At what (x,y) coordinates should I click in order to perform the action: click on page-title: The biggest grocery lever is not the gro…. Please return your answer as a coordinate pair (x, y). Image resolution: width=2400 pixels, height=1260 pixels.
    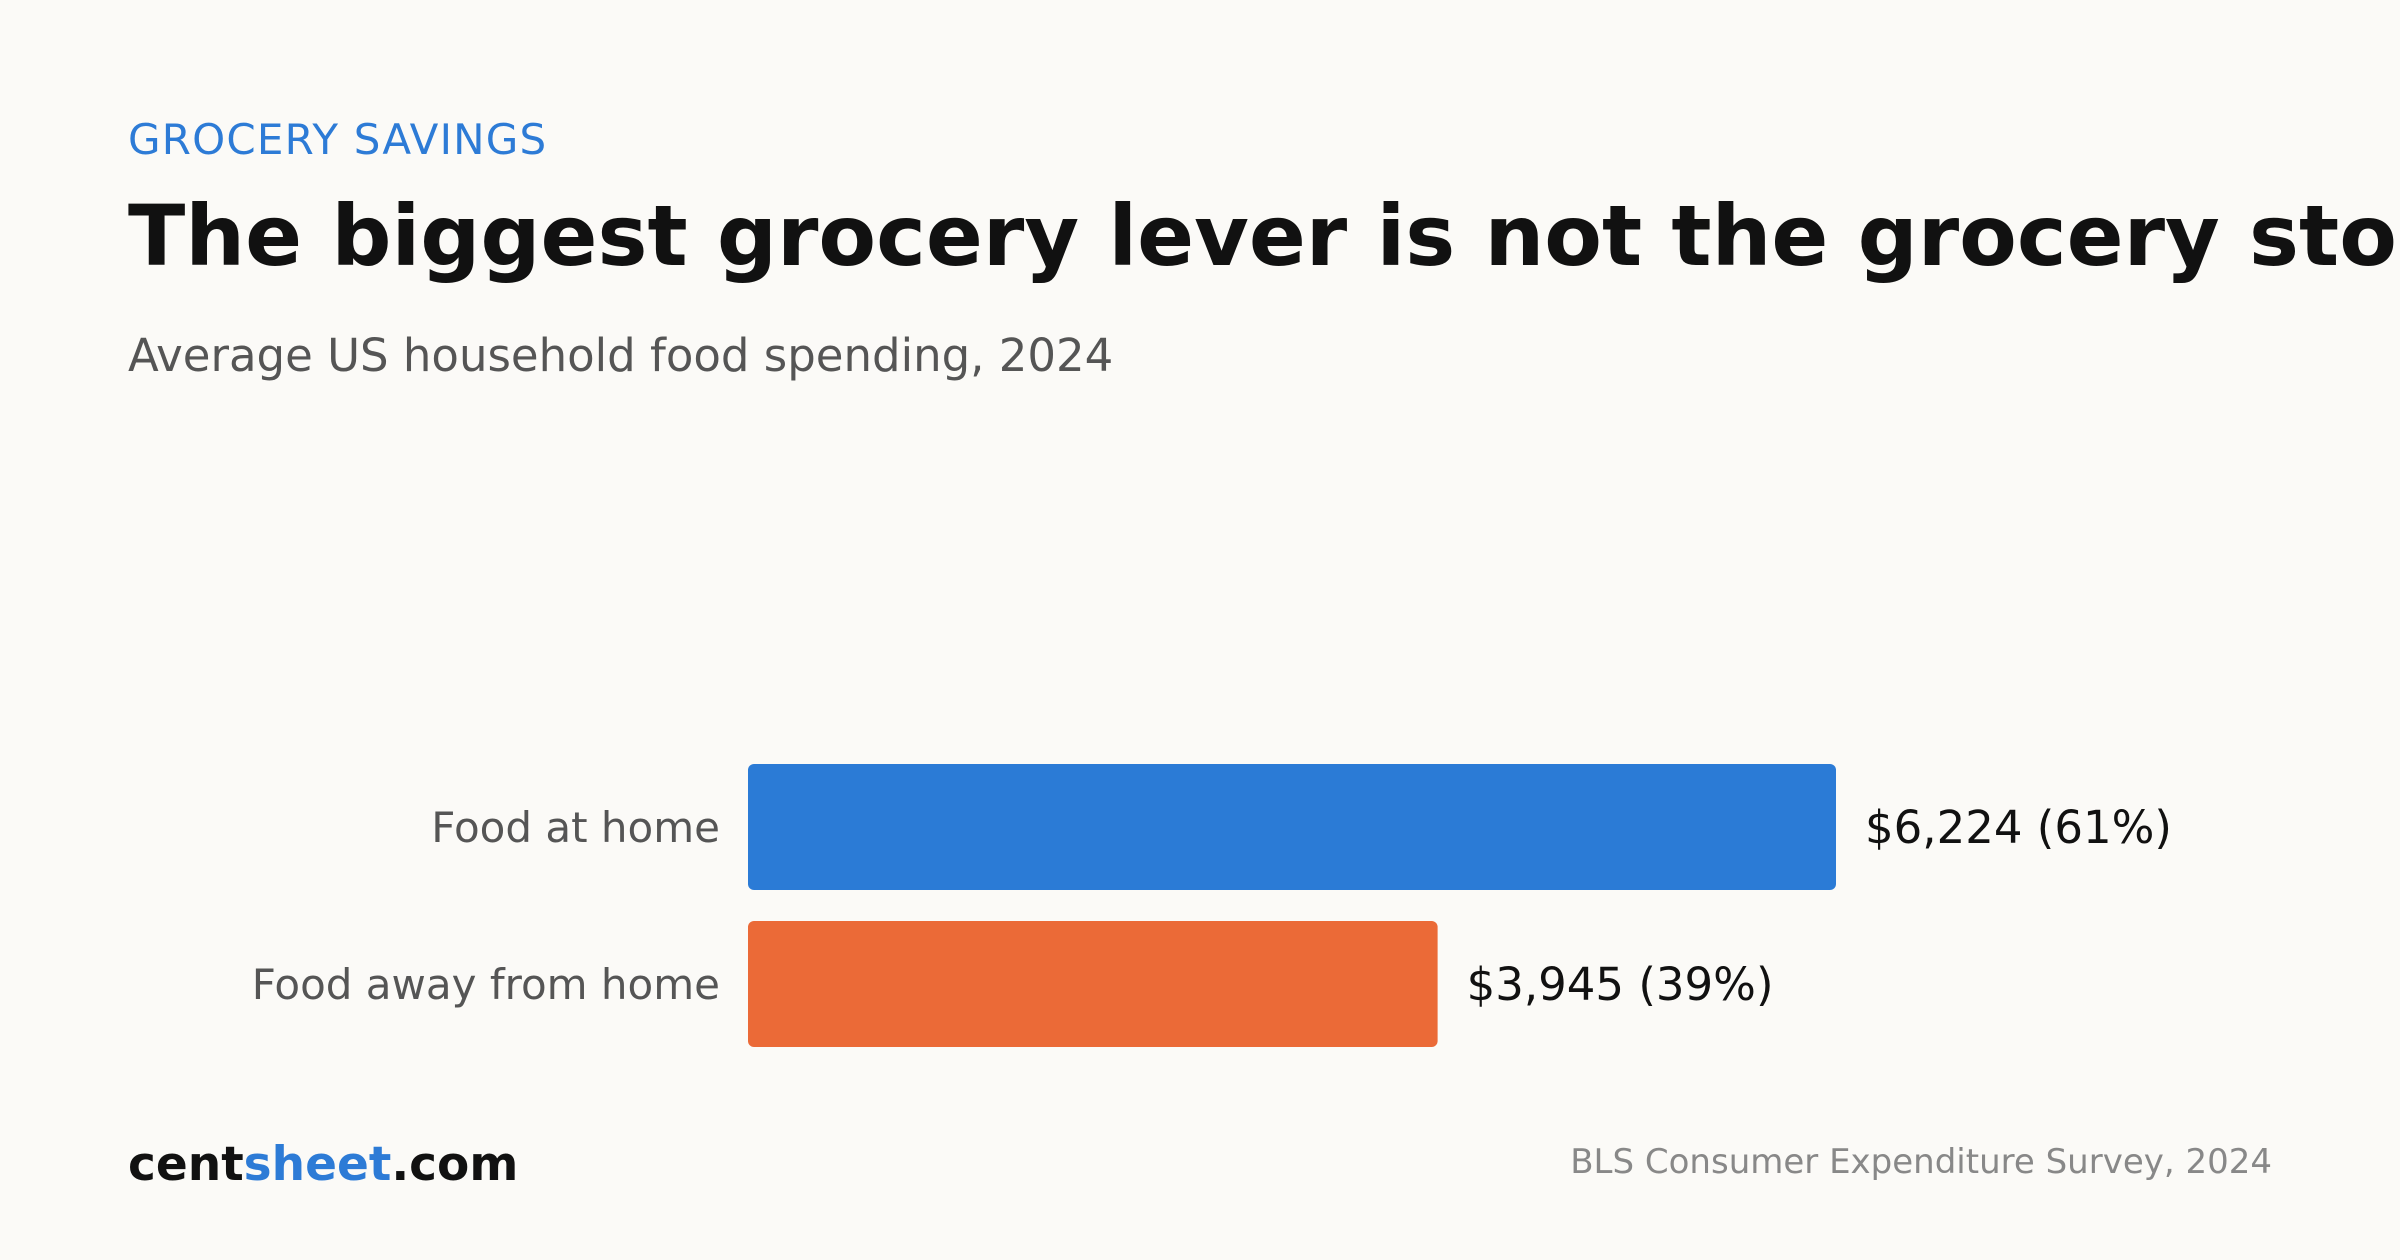
    Looking at the image, I should click on (1264, 236).